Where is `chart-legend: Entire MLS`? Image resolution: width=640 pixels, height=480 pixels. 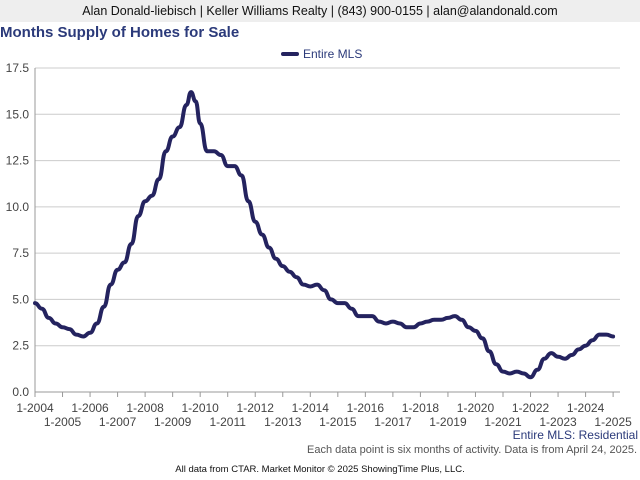
chart-legend: Entire MLS is located at coordinates (321, 54).